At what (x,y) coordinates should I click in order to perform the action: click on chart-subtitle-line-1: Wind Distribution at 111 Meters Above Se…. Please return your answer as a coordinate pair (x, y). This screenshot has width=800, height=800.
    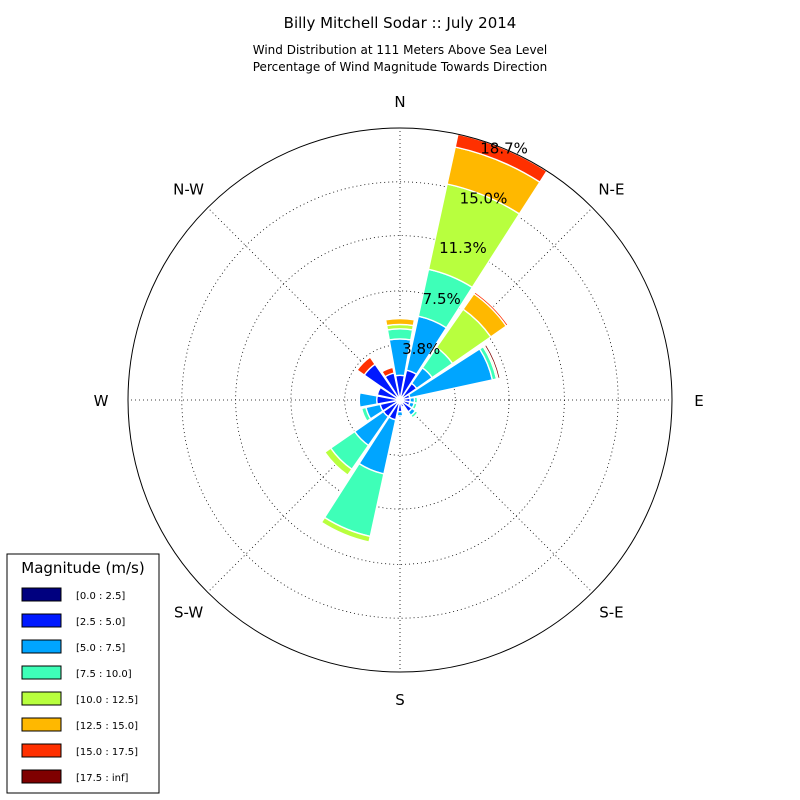
    Looking at the image, I should click on (400, 50).